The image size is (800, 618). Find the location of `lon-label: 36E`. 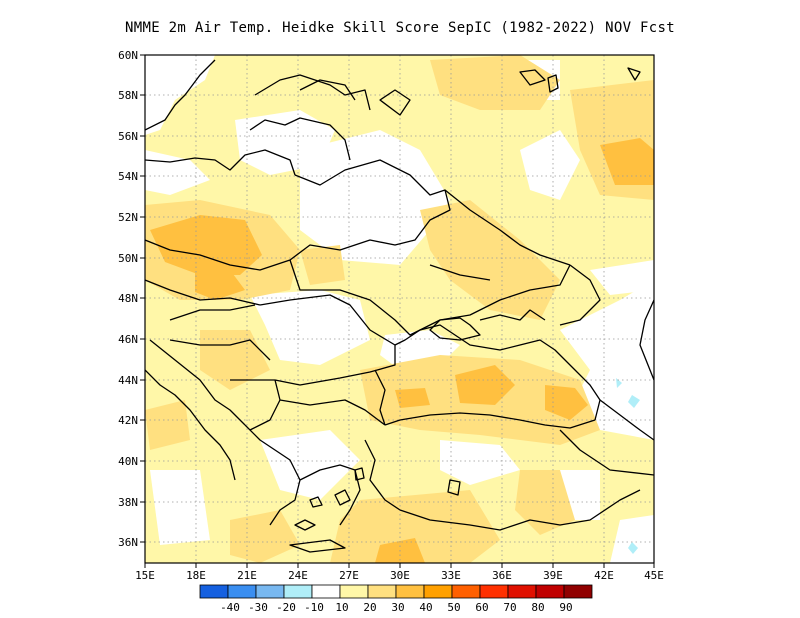

lon-label: 36E is located at coordinates (502, 575).